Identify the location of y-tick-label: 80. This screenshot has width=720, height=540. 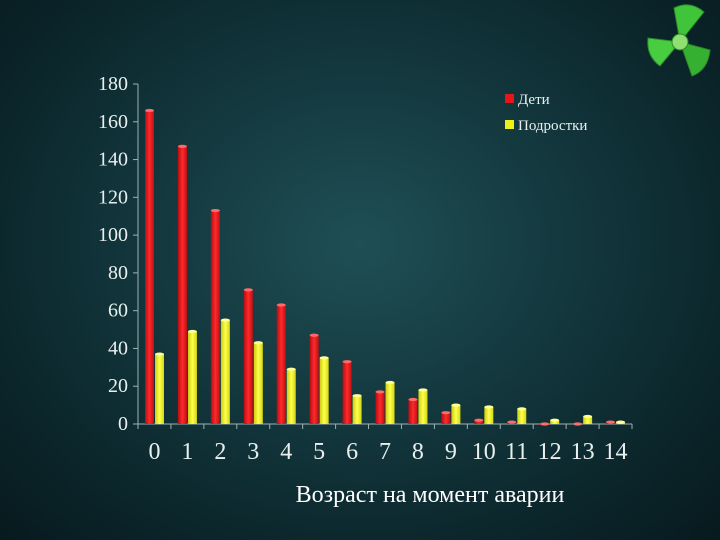
(118, 273).